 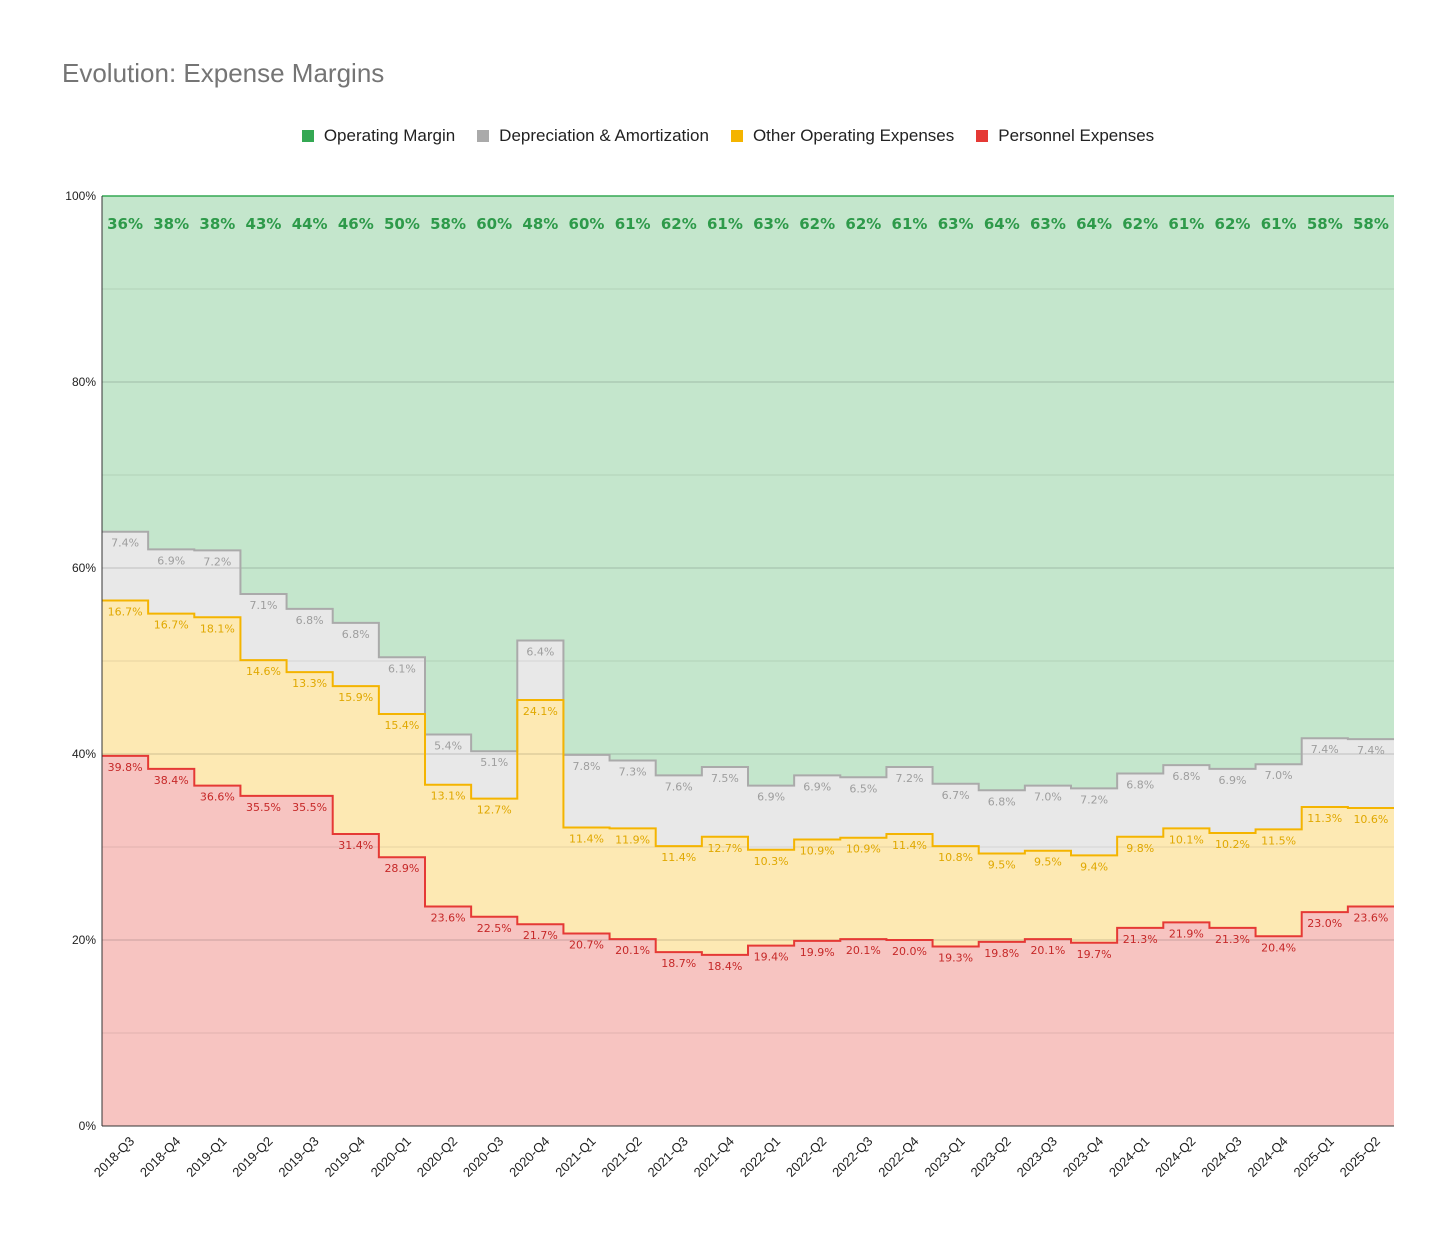 What do you see at coordinates (724, 966) in the screenshot?
I see `personnel-expenses-data-label: 18.4%` at bounding box center [724, 966].